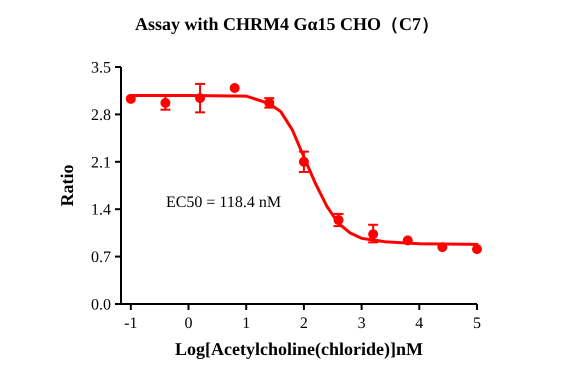  What do you see at coordinates (287, 24) in the screenshot?
I see `chart-title: Assay with CHRM4 Gα15 CHO（C7）` at bounding box center [287, 24].